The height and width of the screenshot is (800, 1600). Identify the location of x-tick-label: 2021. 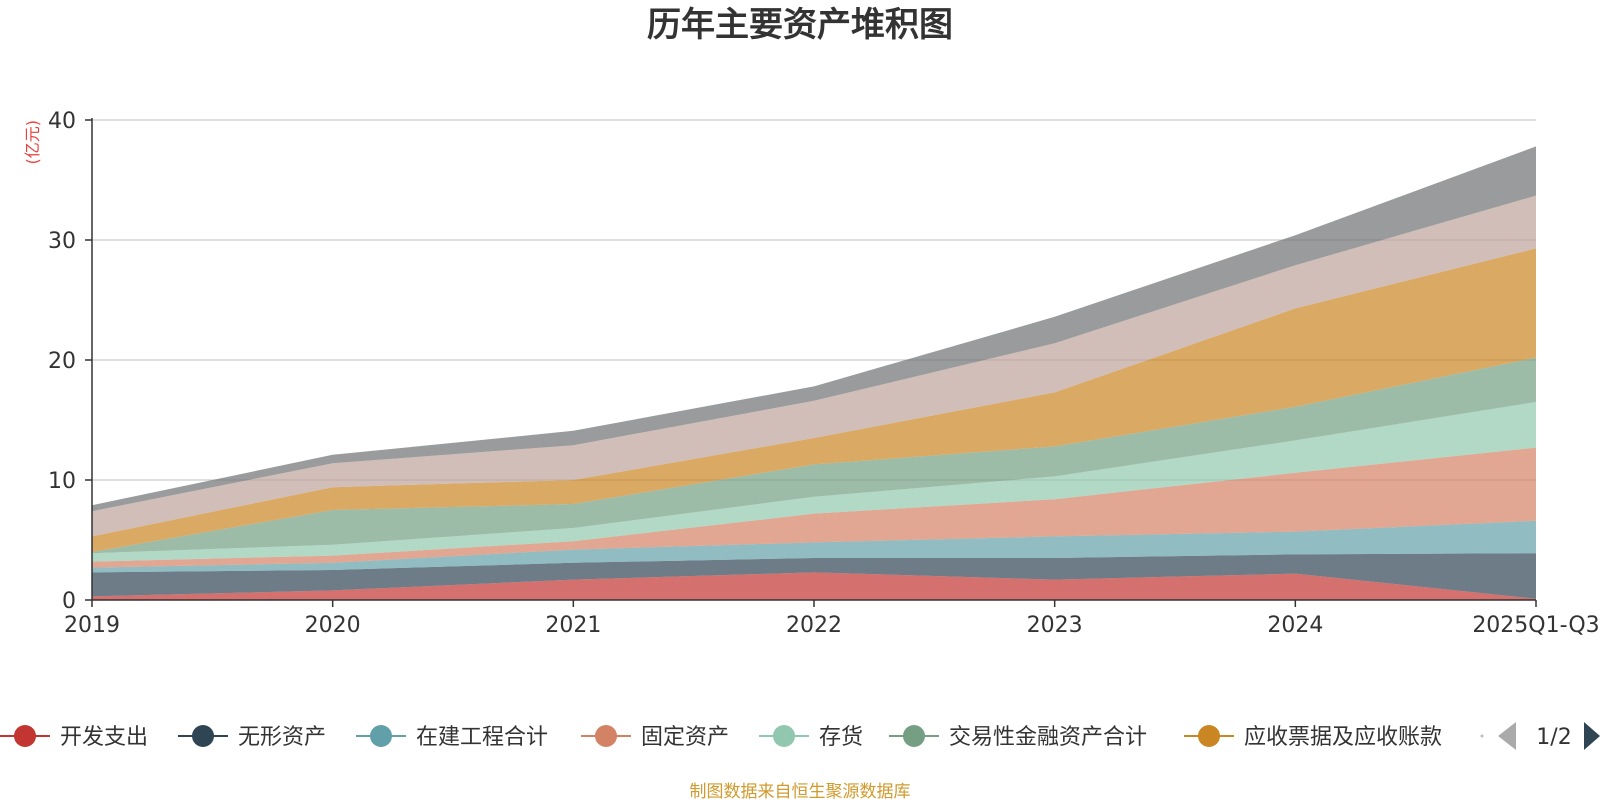
(573, 625).